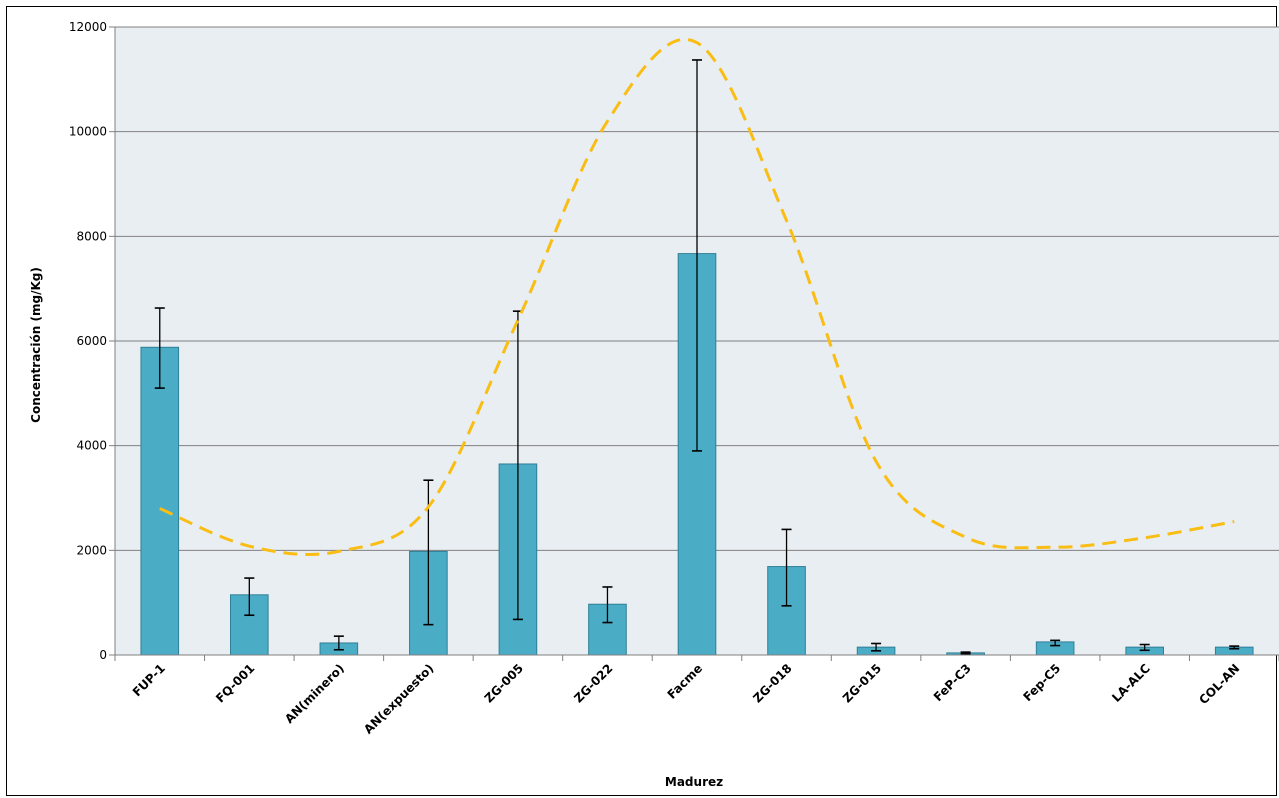 Image resolution: width=1279 pixels, height=798 pixels. I want to click on x-category-label: AN(minero), so click(314, 693).